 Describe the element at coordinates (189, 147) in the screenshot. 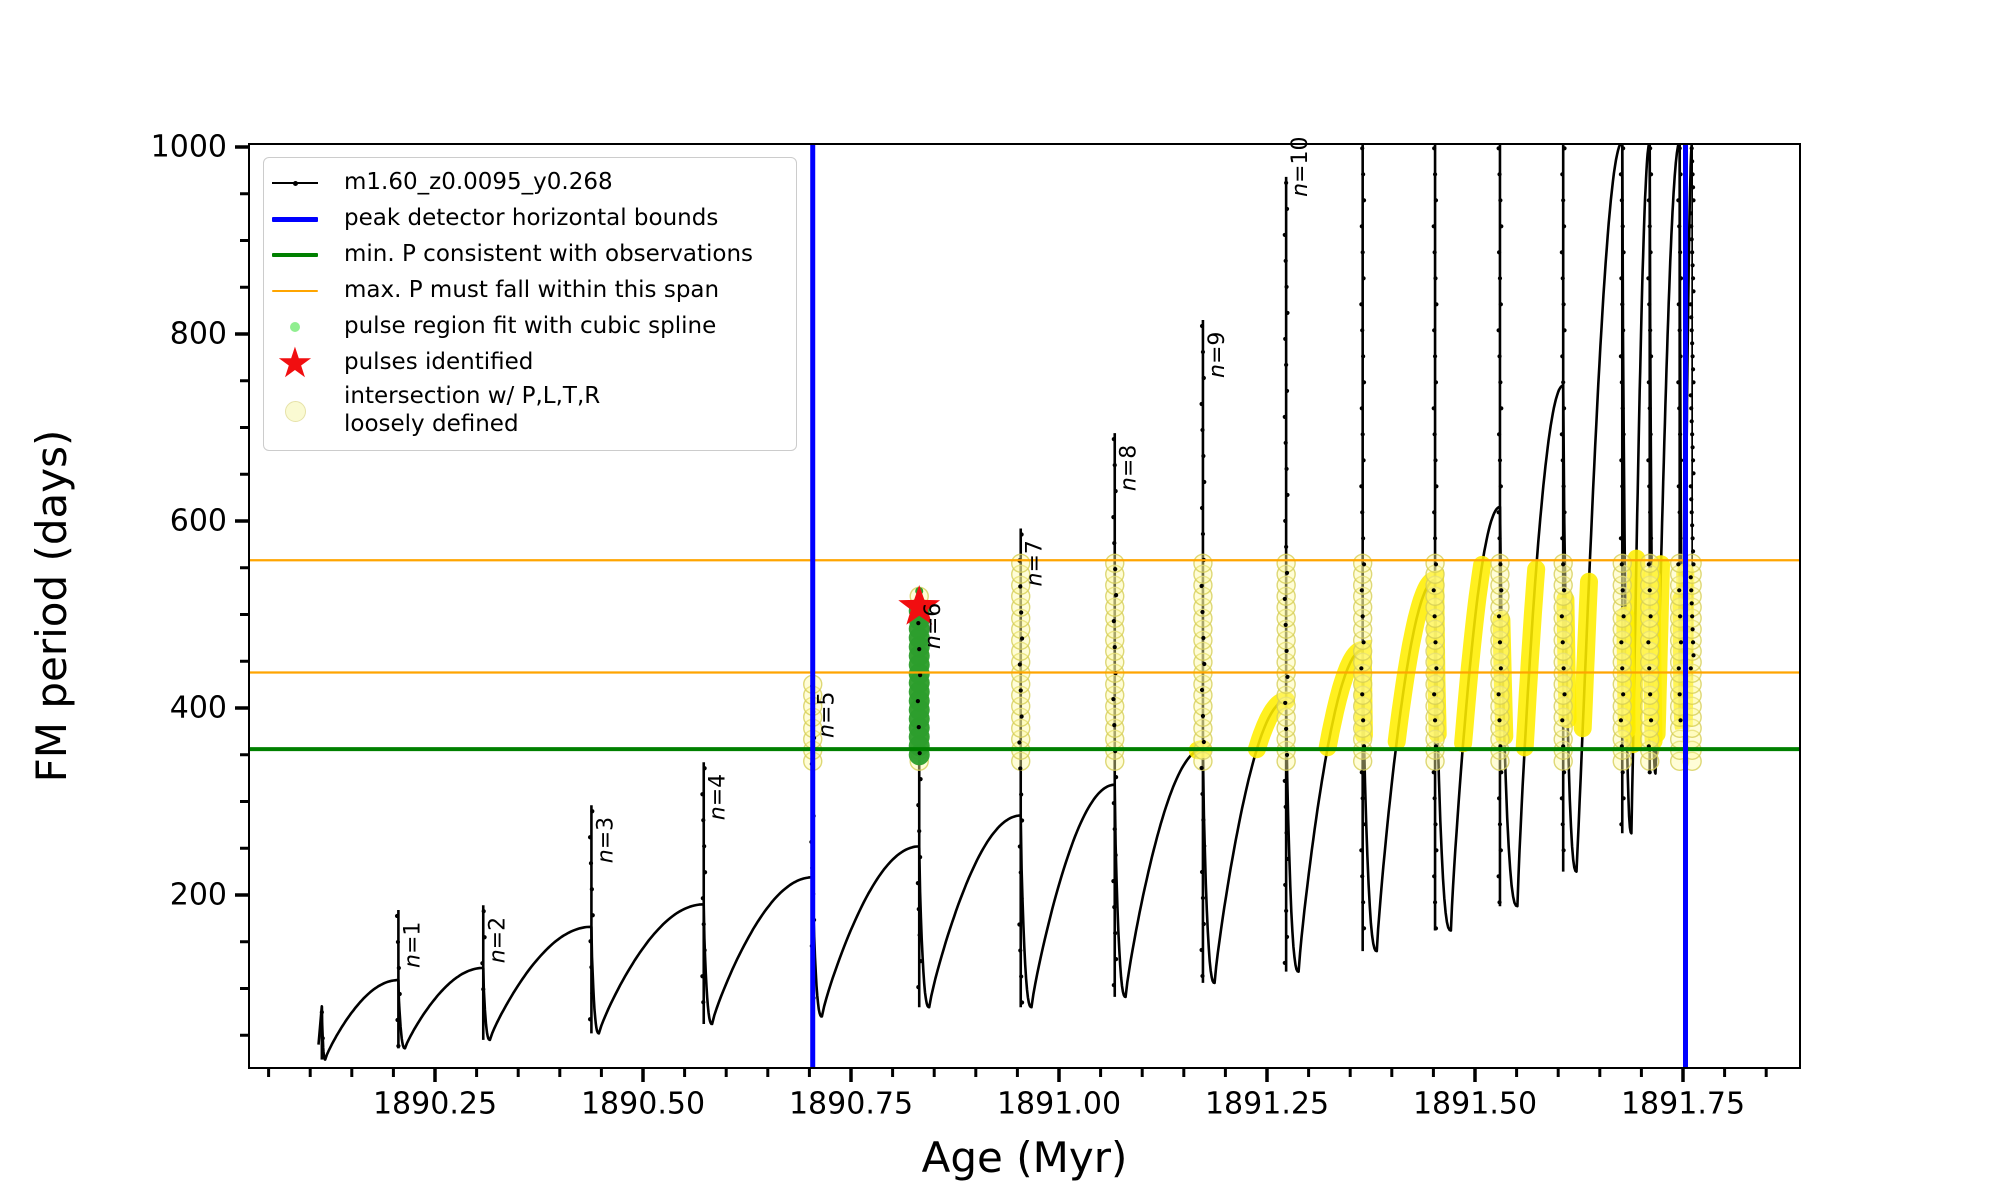

I see `y-tick-label: 1000` at that location.